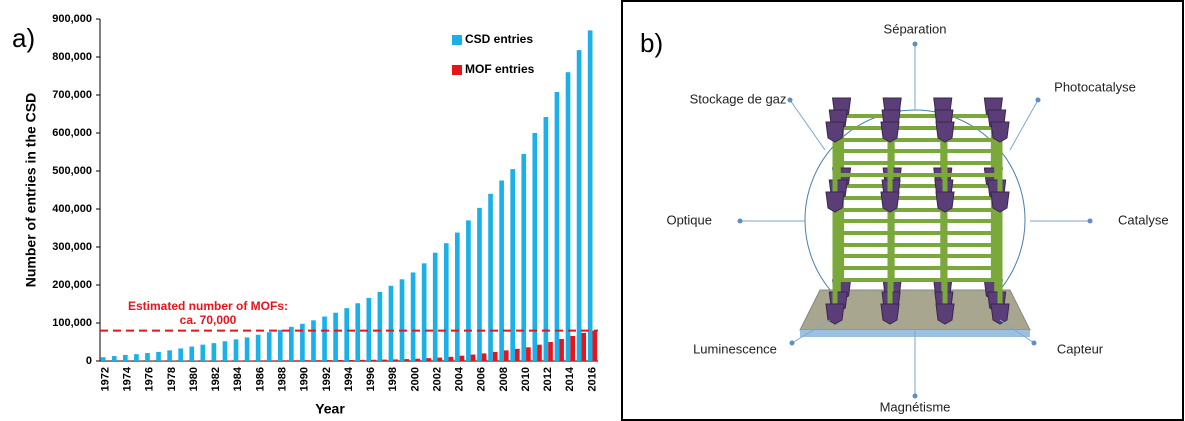 The image size is (1185, 421). Describe the element at coordinates (504, 379) in the screenshot. I see `x-tick-label: 2008` at that location.